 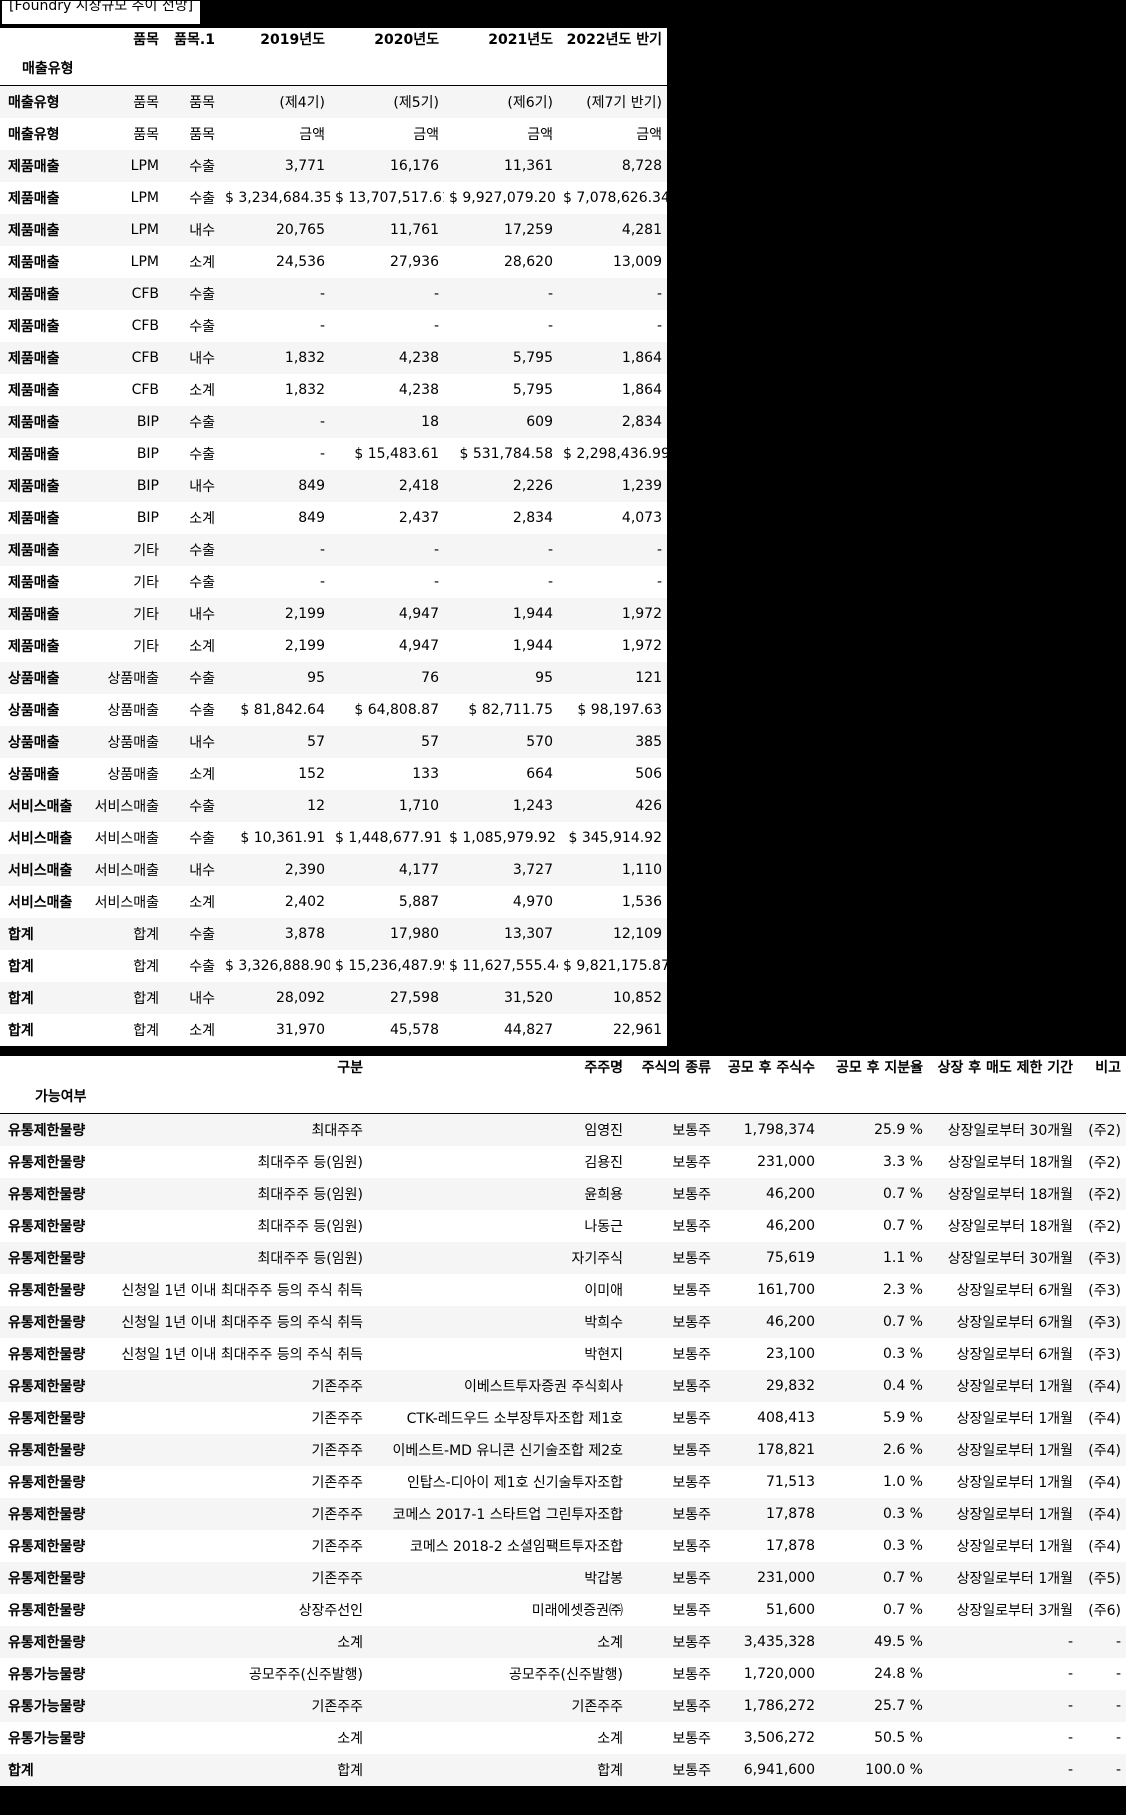 I want to click on table-cell: 3.3 %, so click(x=902, y=1162).